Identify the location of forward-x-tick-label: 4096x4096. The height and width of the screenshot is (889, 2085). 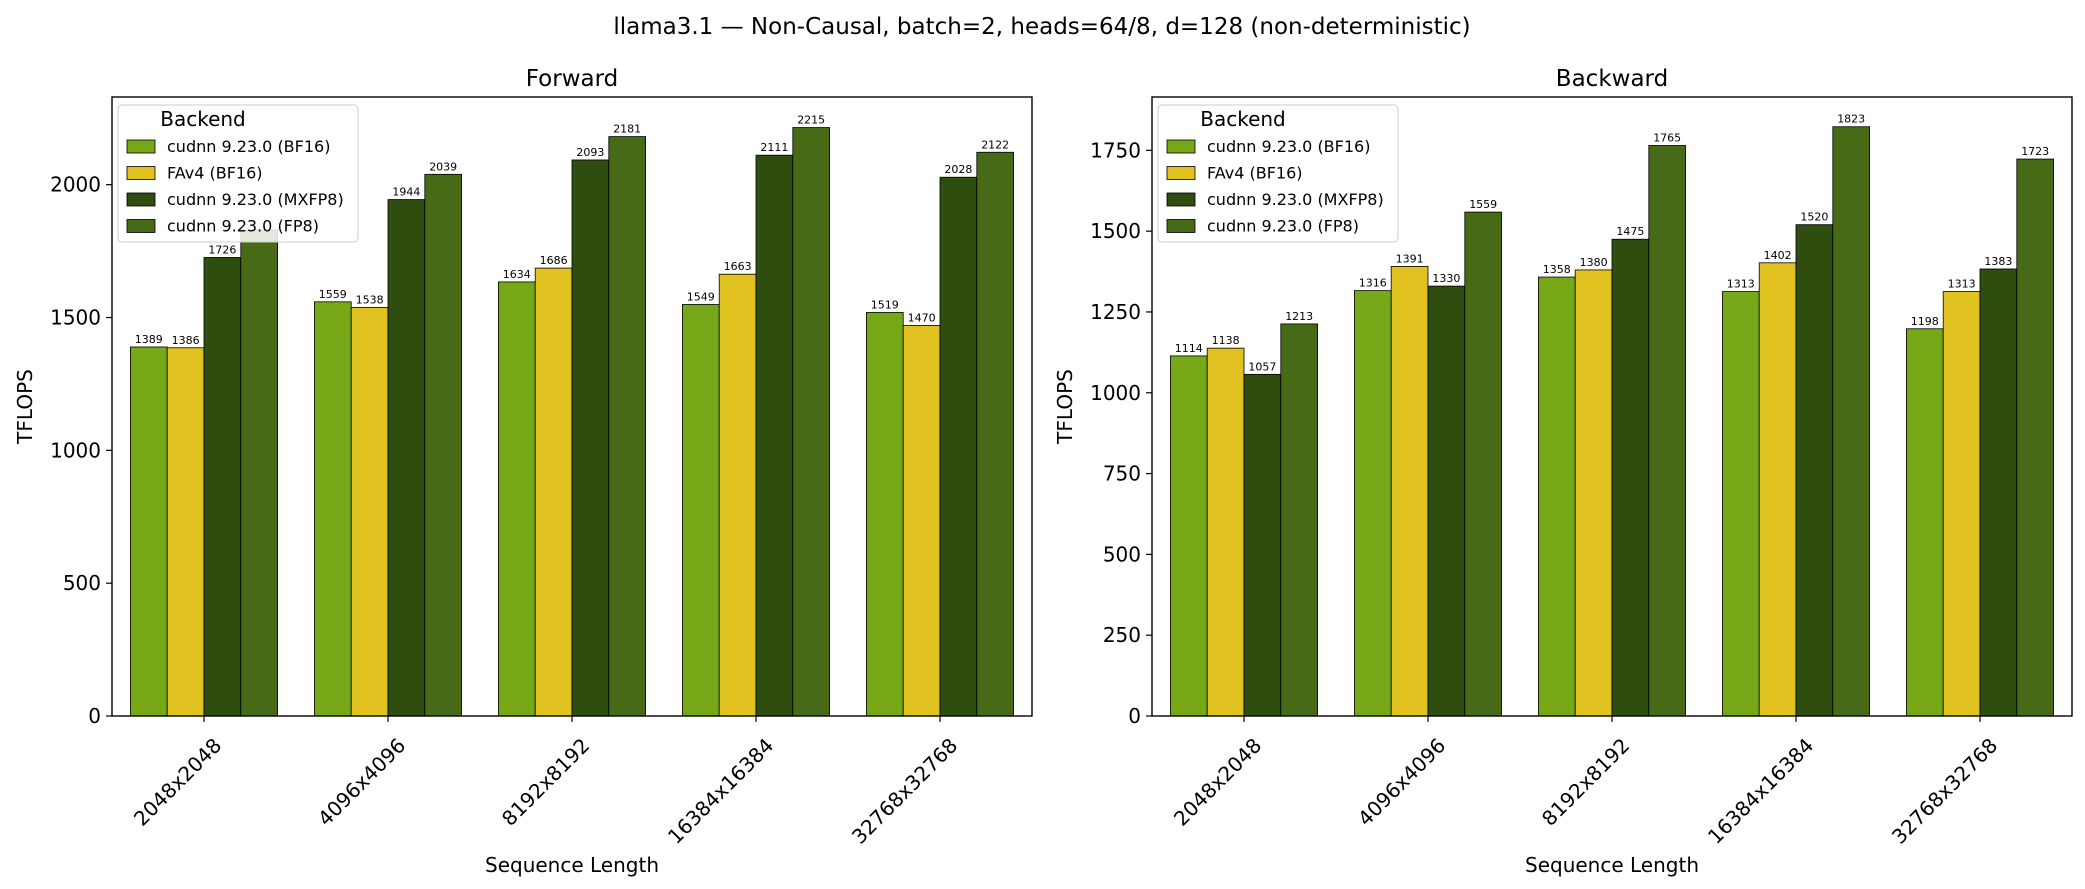
(361, 781).